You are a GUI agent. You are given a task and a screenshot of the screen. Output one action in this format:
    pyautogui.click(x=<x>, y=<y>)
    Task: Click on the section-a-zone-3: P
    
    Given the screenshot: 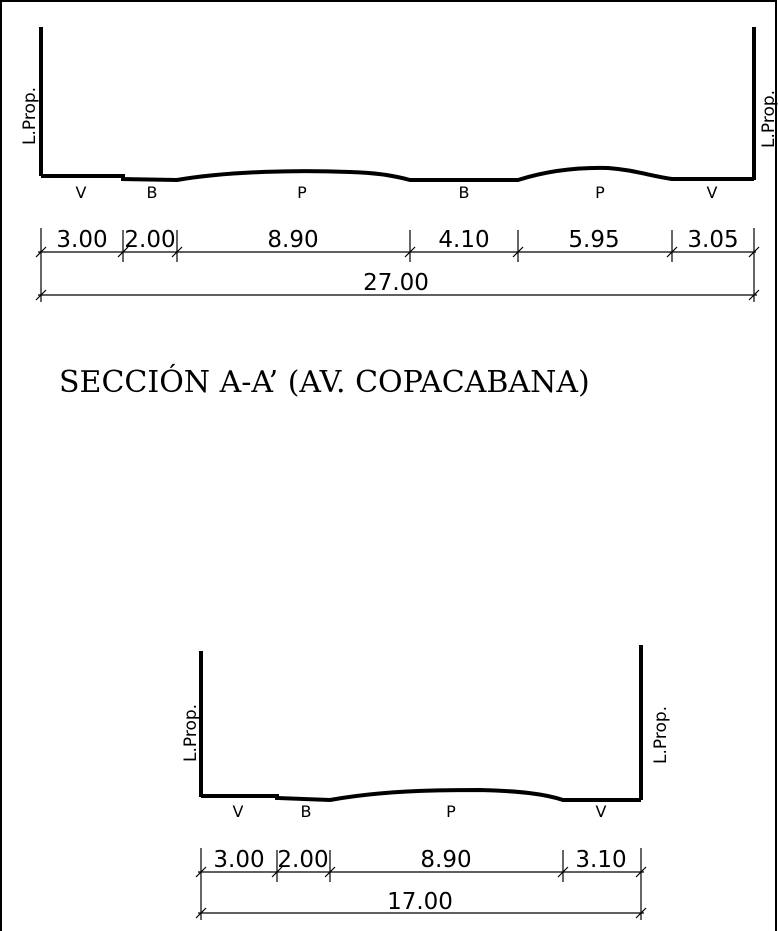 What is the action you would take?
    pyautogui.click(x=302, y=192)
    